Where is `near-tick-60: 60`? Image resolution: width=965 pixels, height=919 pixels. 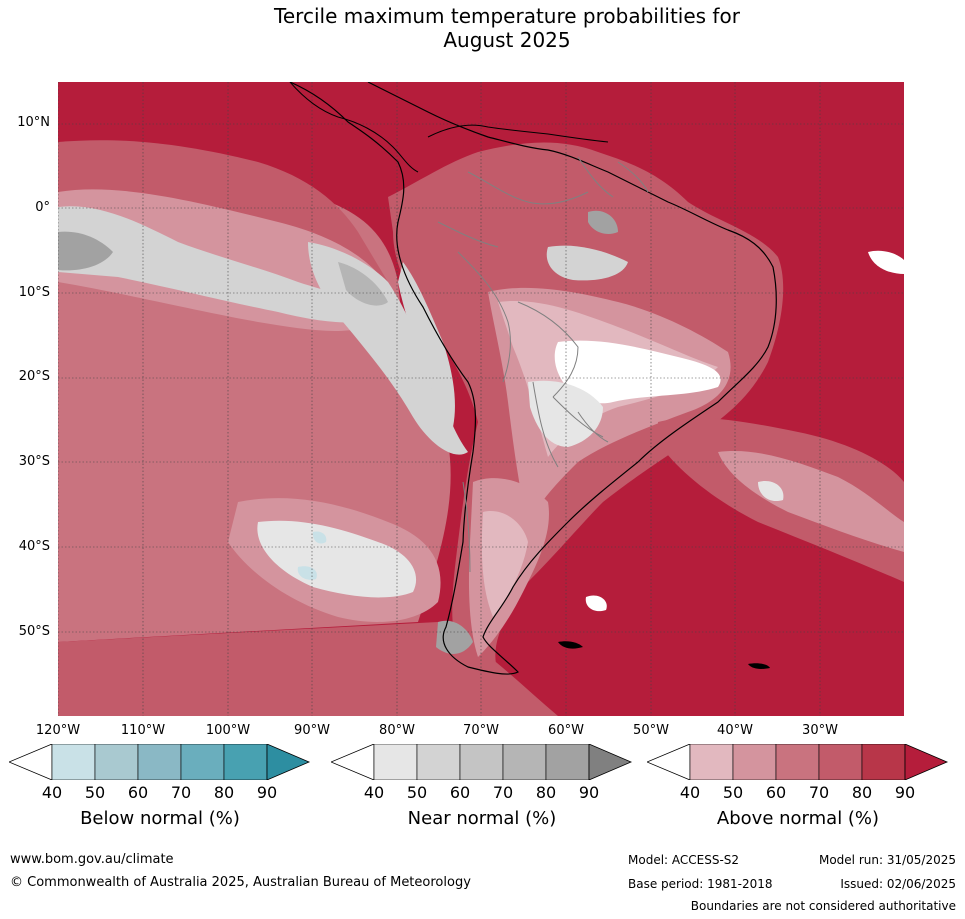 near-tick-60: 60 is located at coordinates (460, 792).